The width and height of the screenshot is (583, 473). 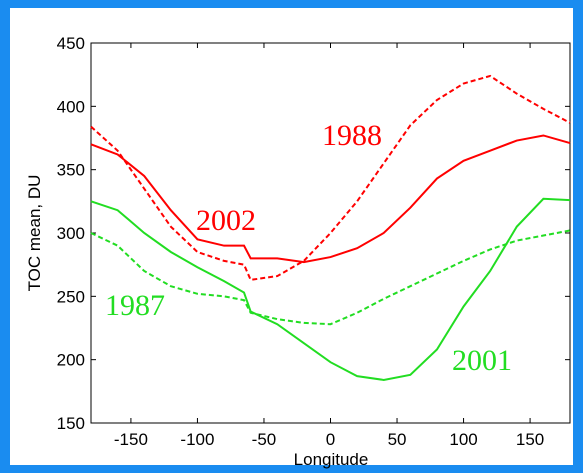 I want to click on y-tick-label: 250, so click(x=71, y=296).